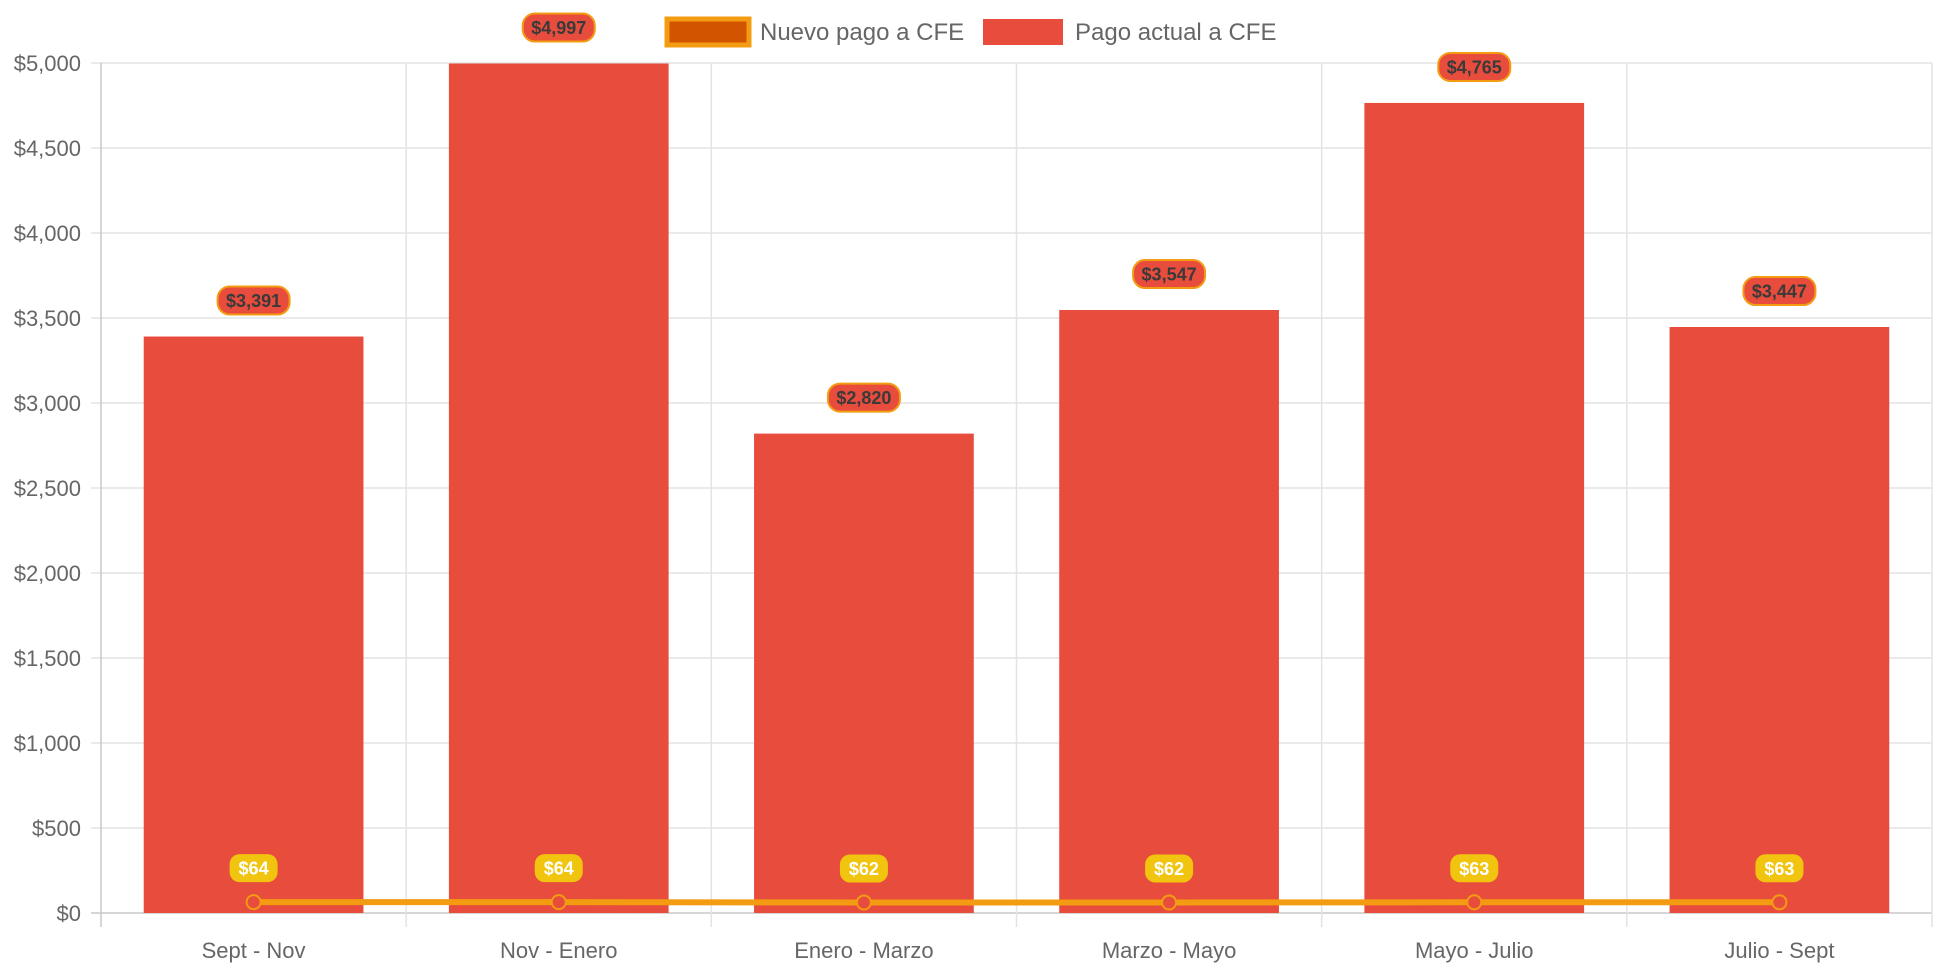  I want to click on y-tick-label: $4,500, so click(47, 148).